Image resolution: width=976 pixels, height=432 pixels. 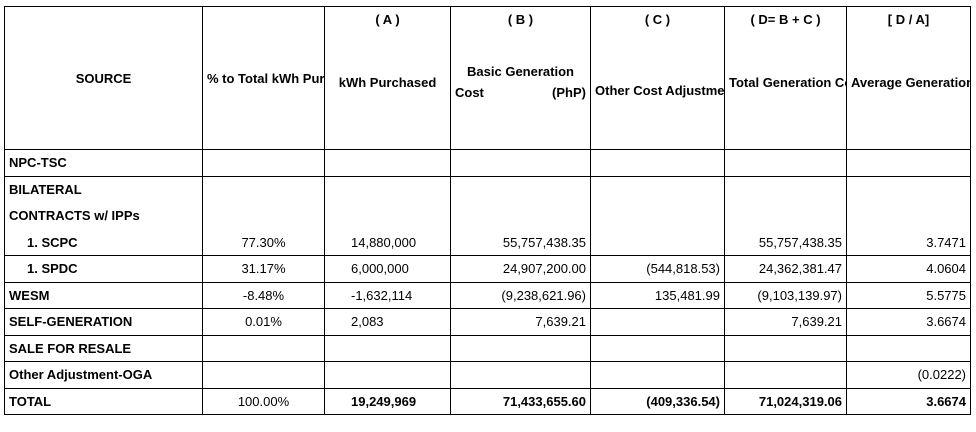 What do you see at coordinates (263, 322) in the screenshot?
I see `table-cell: 0.01%` at bounding box center [263, 322].